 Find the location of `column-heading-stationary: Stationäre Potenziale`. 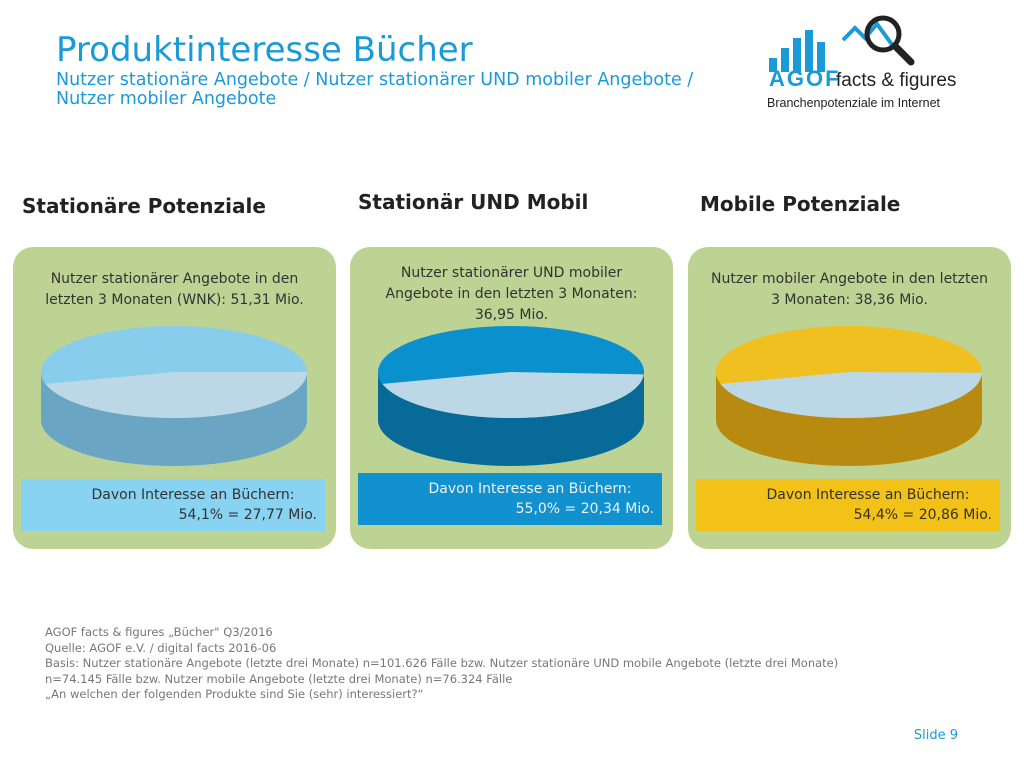

column-heading-stationary: Stationäre Potenziale is located at coordinates (144, 206).